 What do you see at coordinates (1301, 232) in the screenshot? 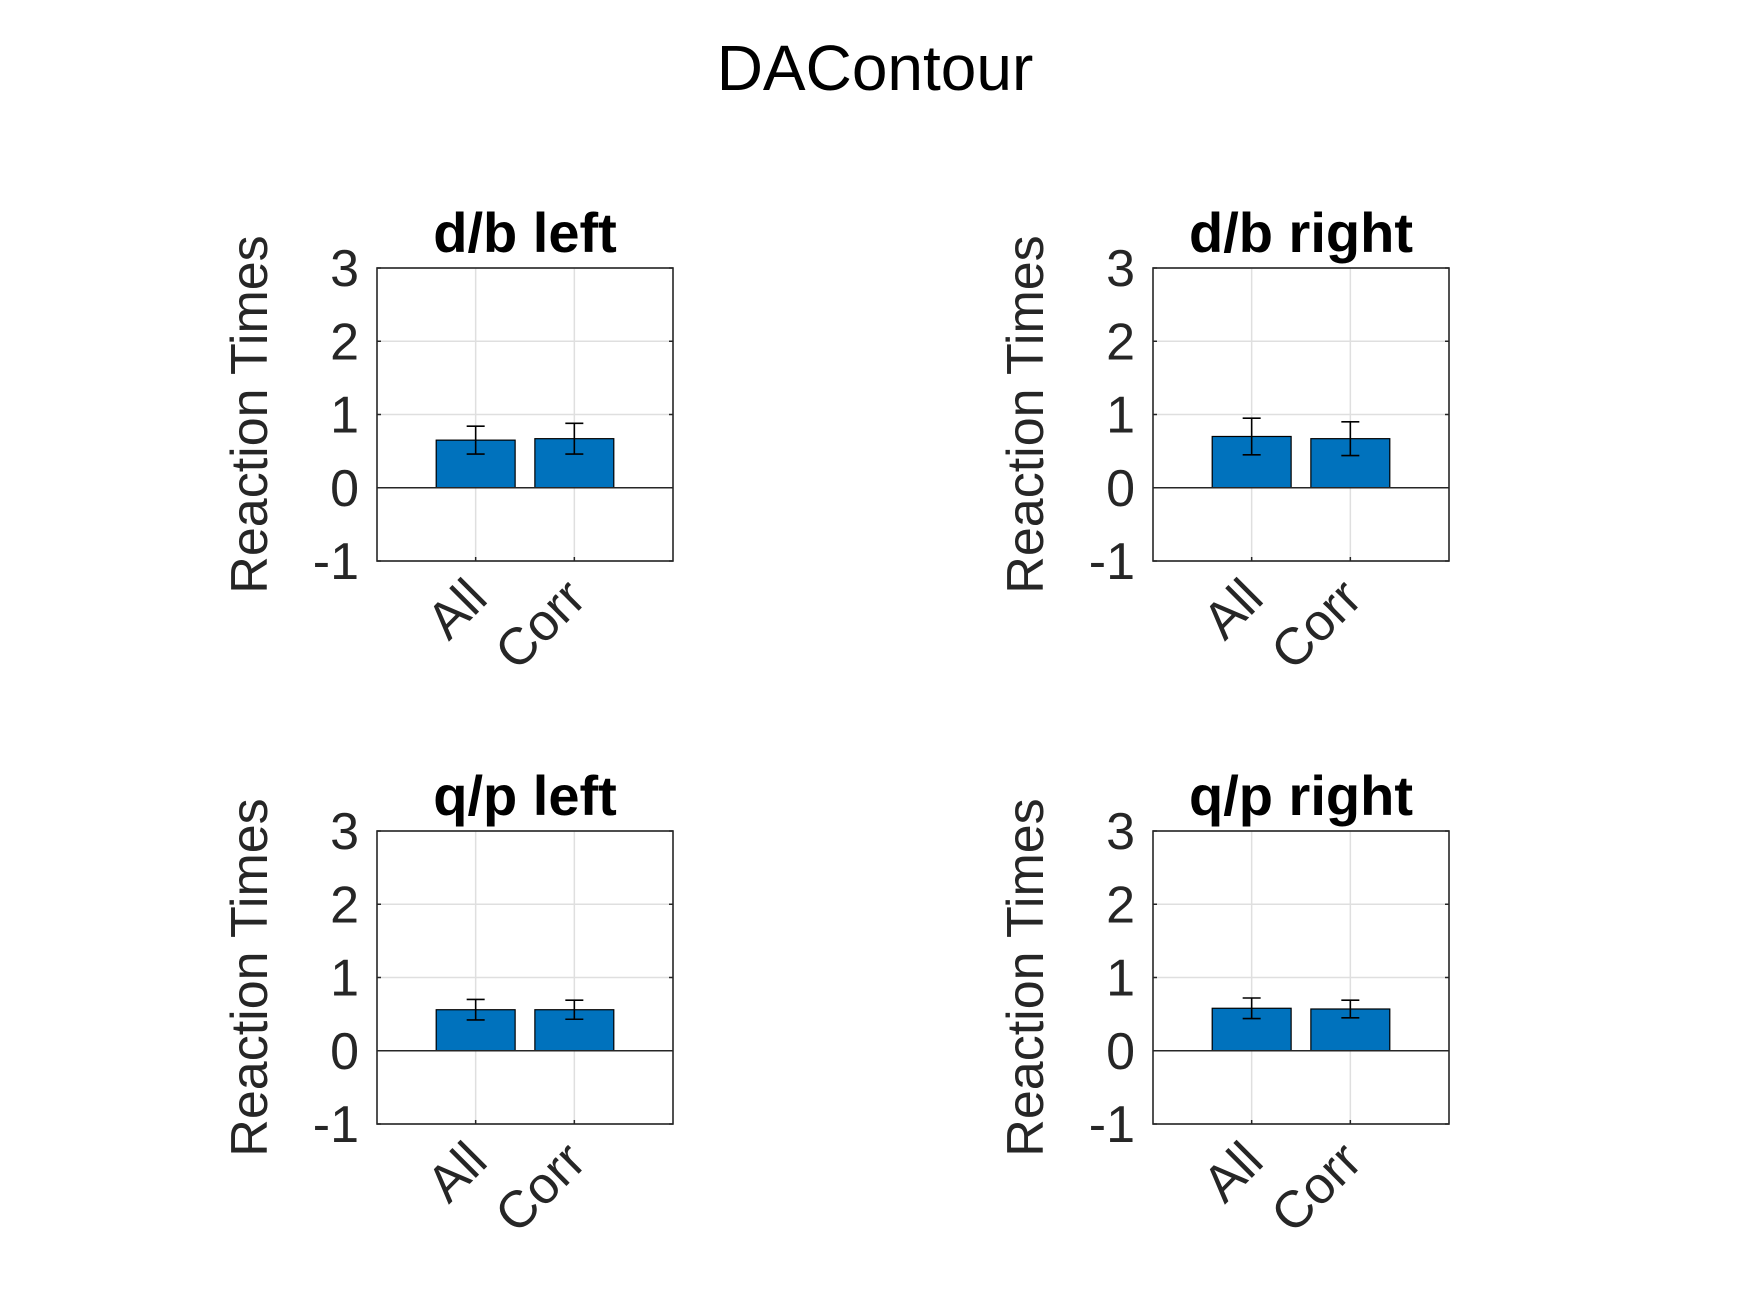
I see `subplot-title: d/b right` at bounding box center [1301, 232].